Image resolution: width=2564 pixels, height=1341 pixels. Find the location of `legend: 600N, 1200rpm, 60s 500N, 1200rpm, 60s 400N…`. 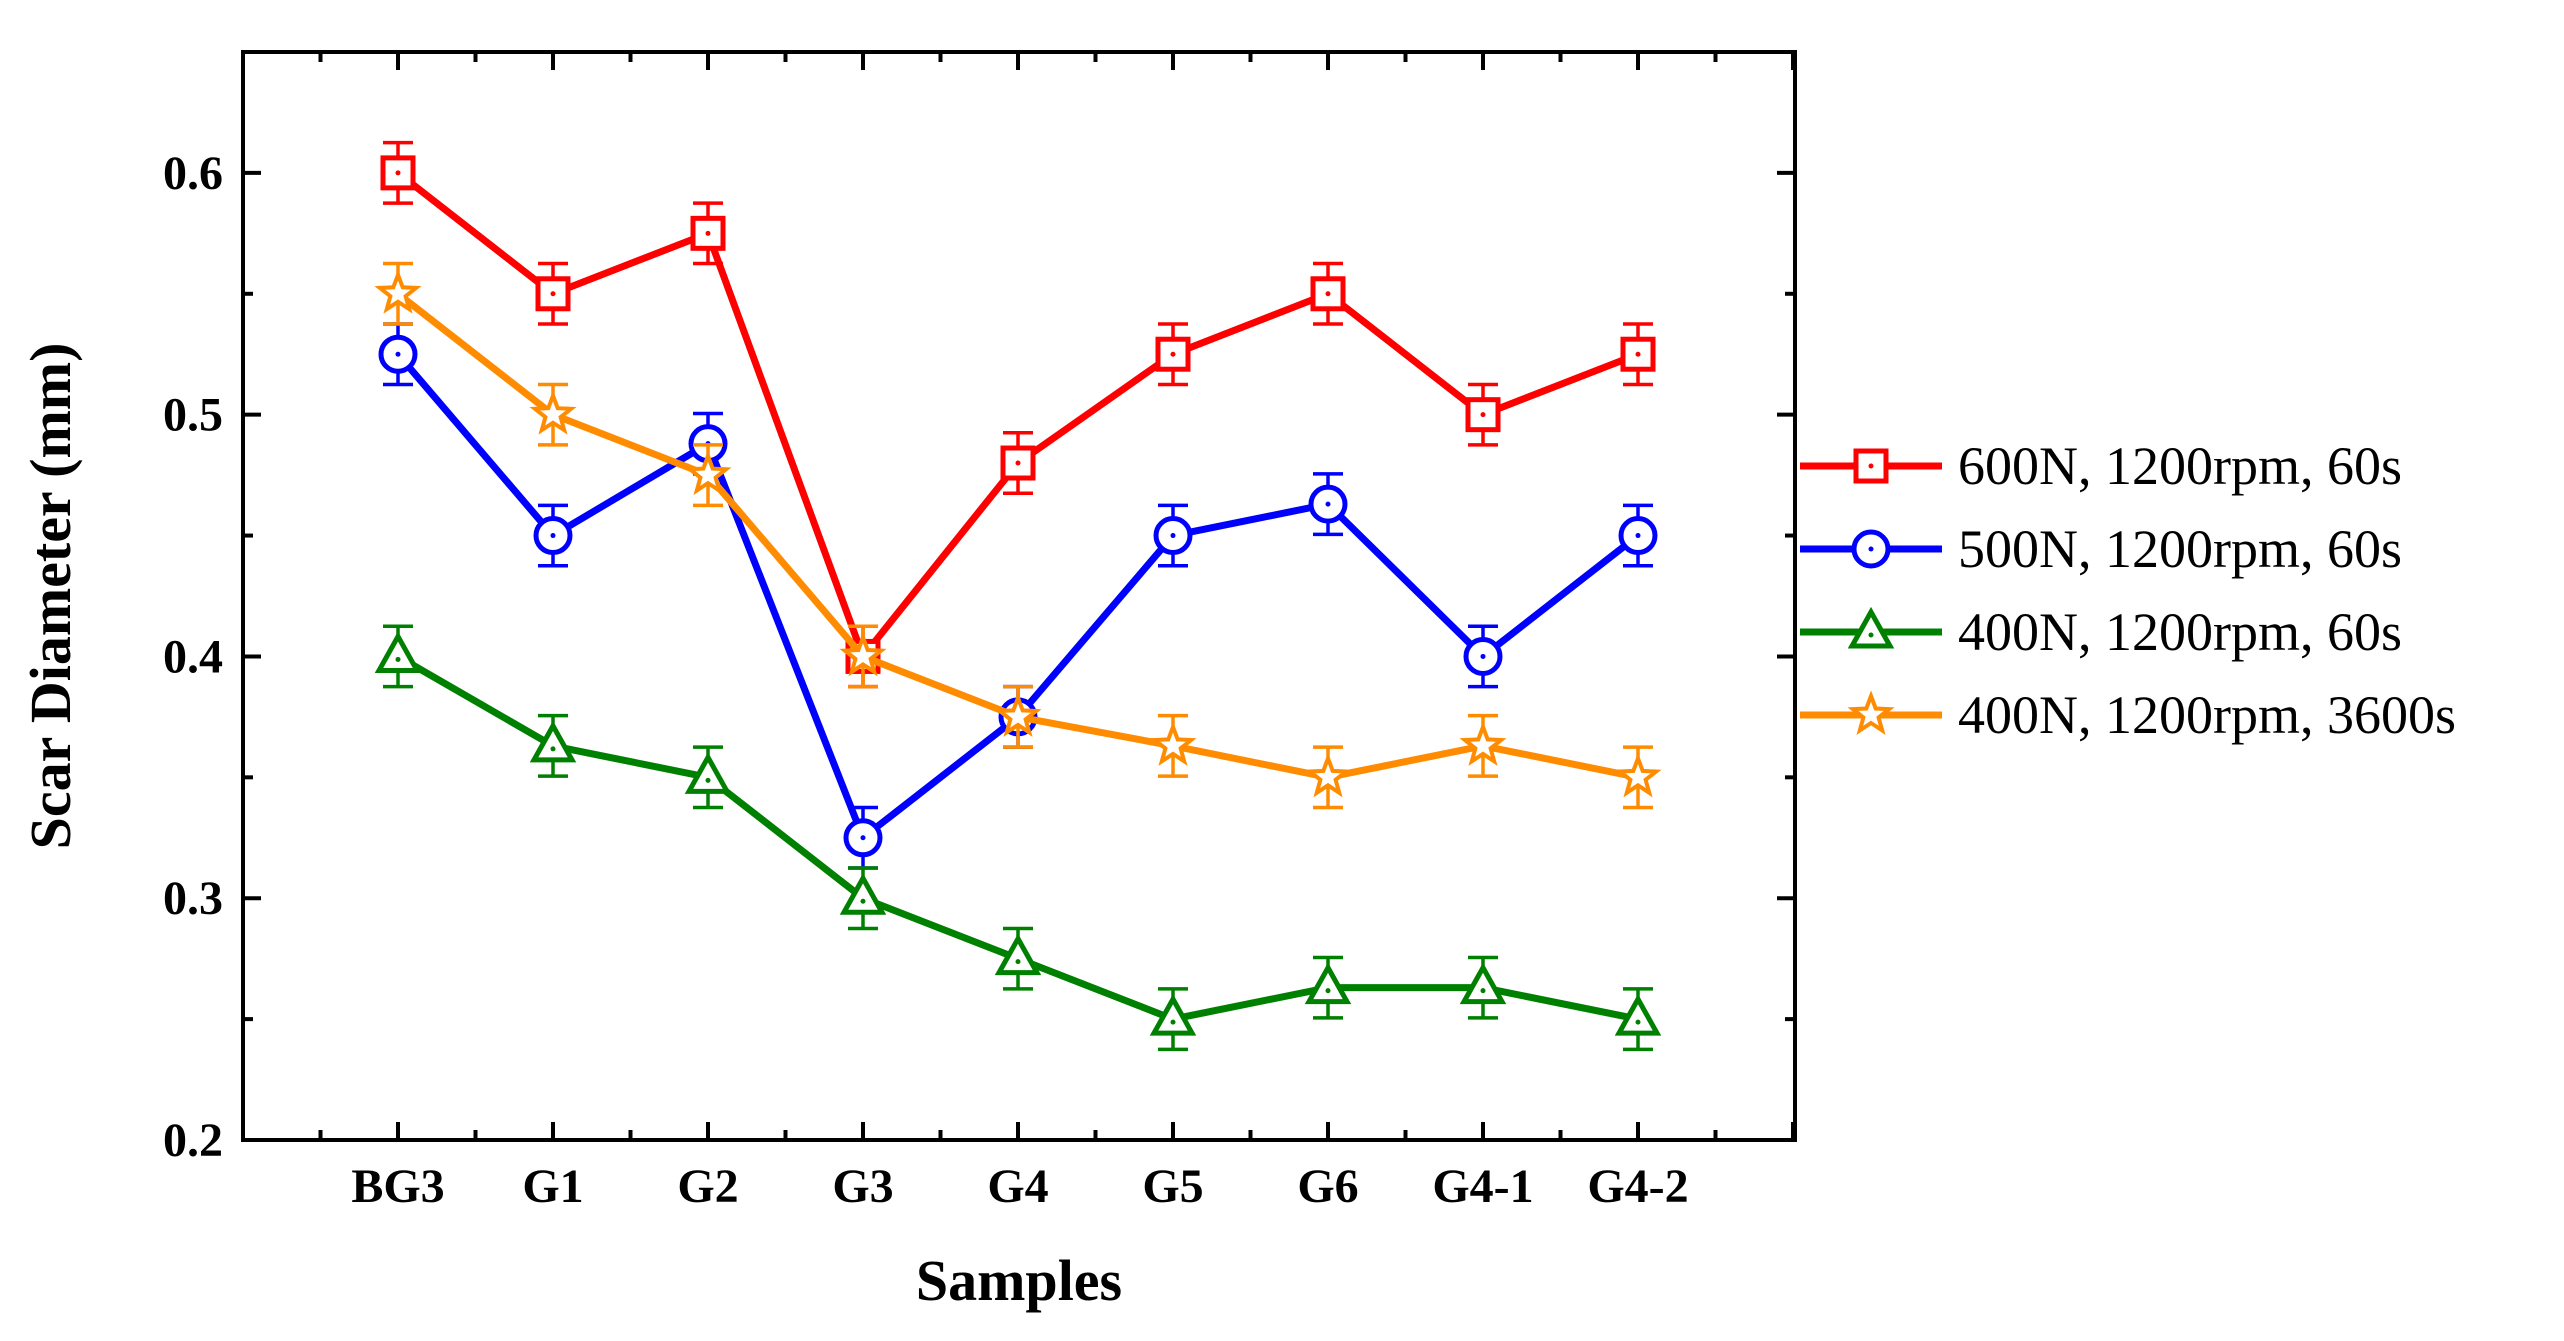

legend: 600N, 1200rpm, 60s 500N, 1200rpm, 60s 400N… is located at coordinates (2128, 590).